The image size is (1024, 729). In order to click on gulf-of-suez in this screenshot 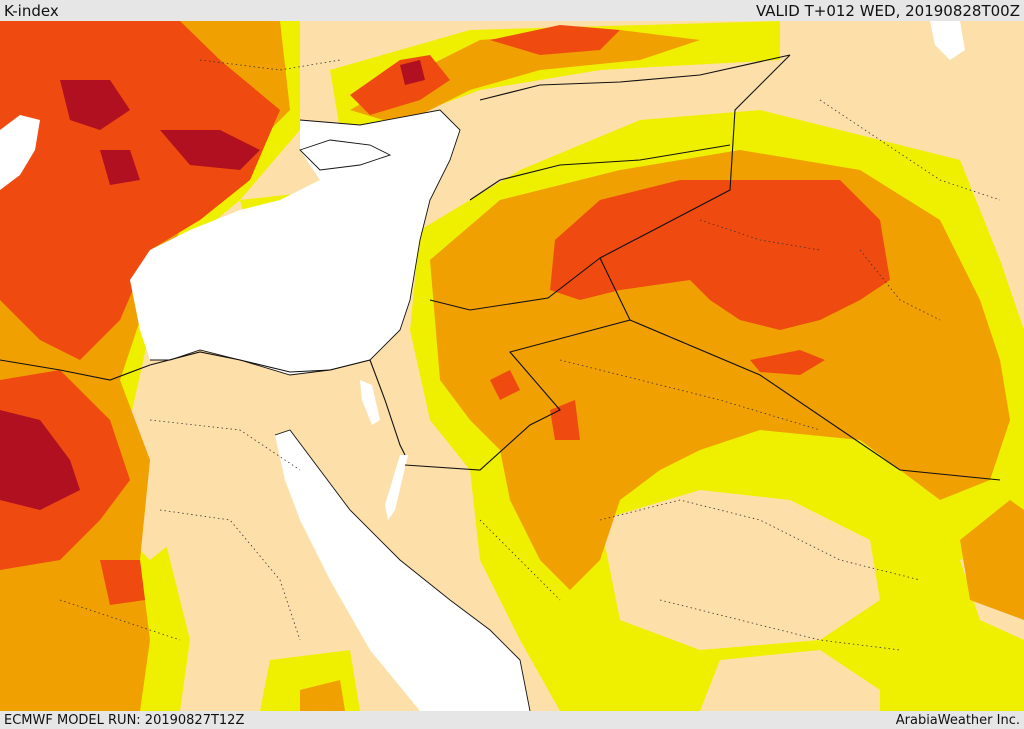, I will do `click(370, 402)`.